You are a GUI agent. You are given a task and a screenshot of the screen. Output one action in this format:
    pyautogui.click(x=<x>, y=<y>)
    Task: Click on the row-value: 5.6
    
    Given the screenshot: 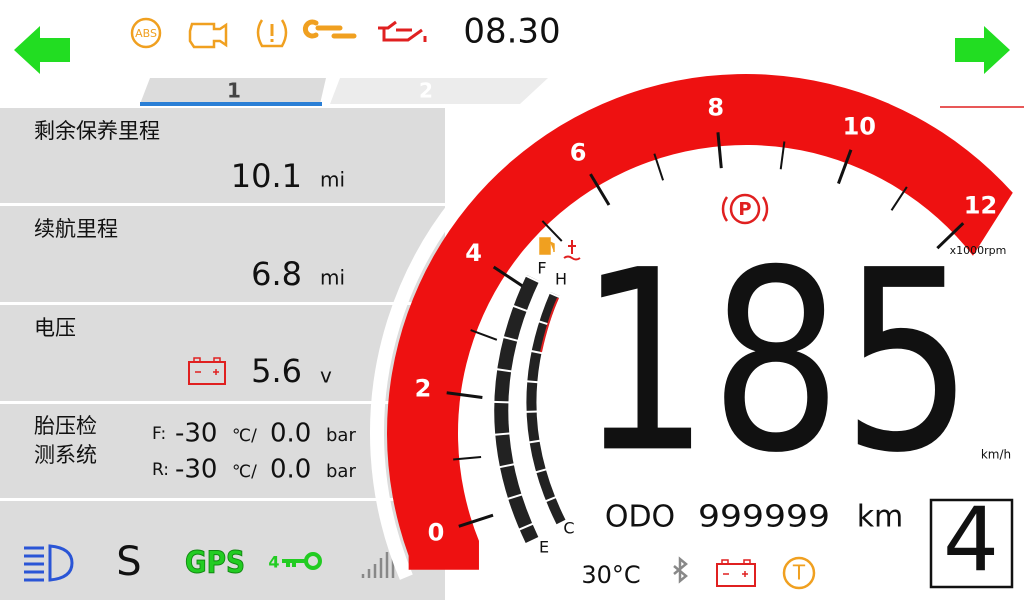 What is the action you would take?
    pyautogui.click(x=276, y=371)
    